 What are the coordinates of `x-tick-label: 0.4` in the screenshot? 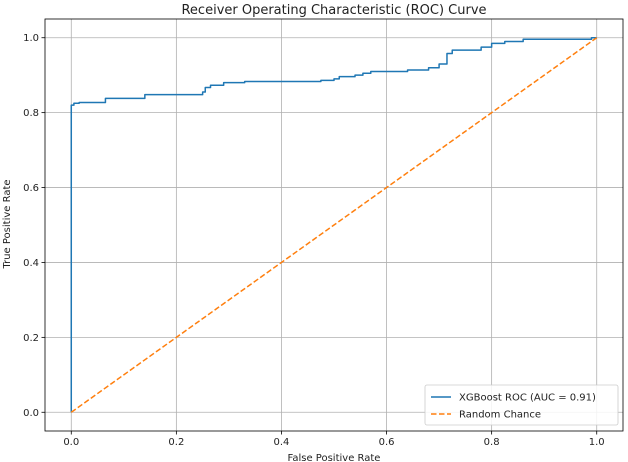 It's located at (282, 442).